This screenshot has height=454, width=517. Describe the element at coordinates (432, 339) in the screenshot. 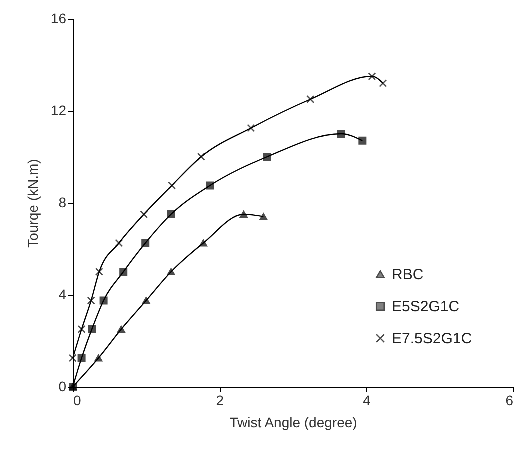

I see `legend-label: E7.5S2G1C` at that location.